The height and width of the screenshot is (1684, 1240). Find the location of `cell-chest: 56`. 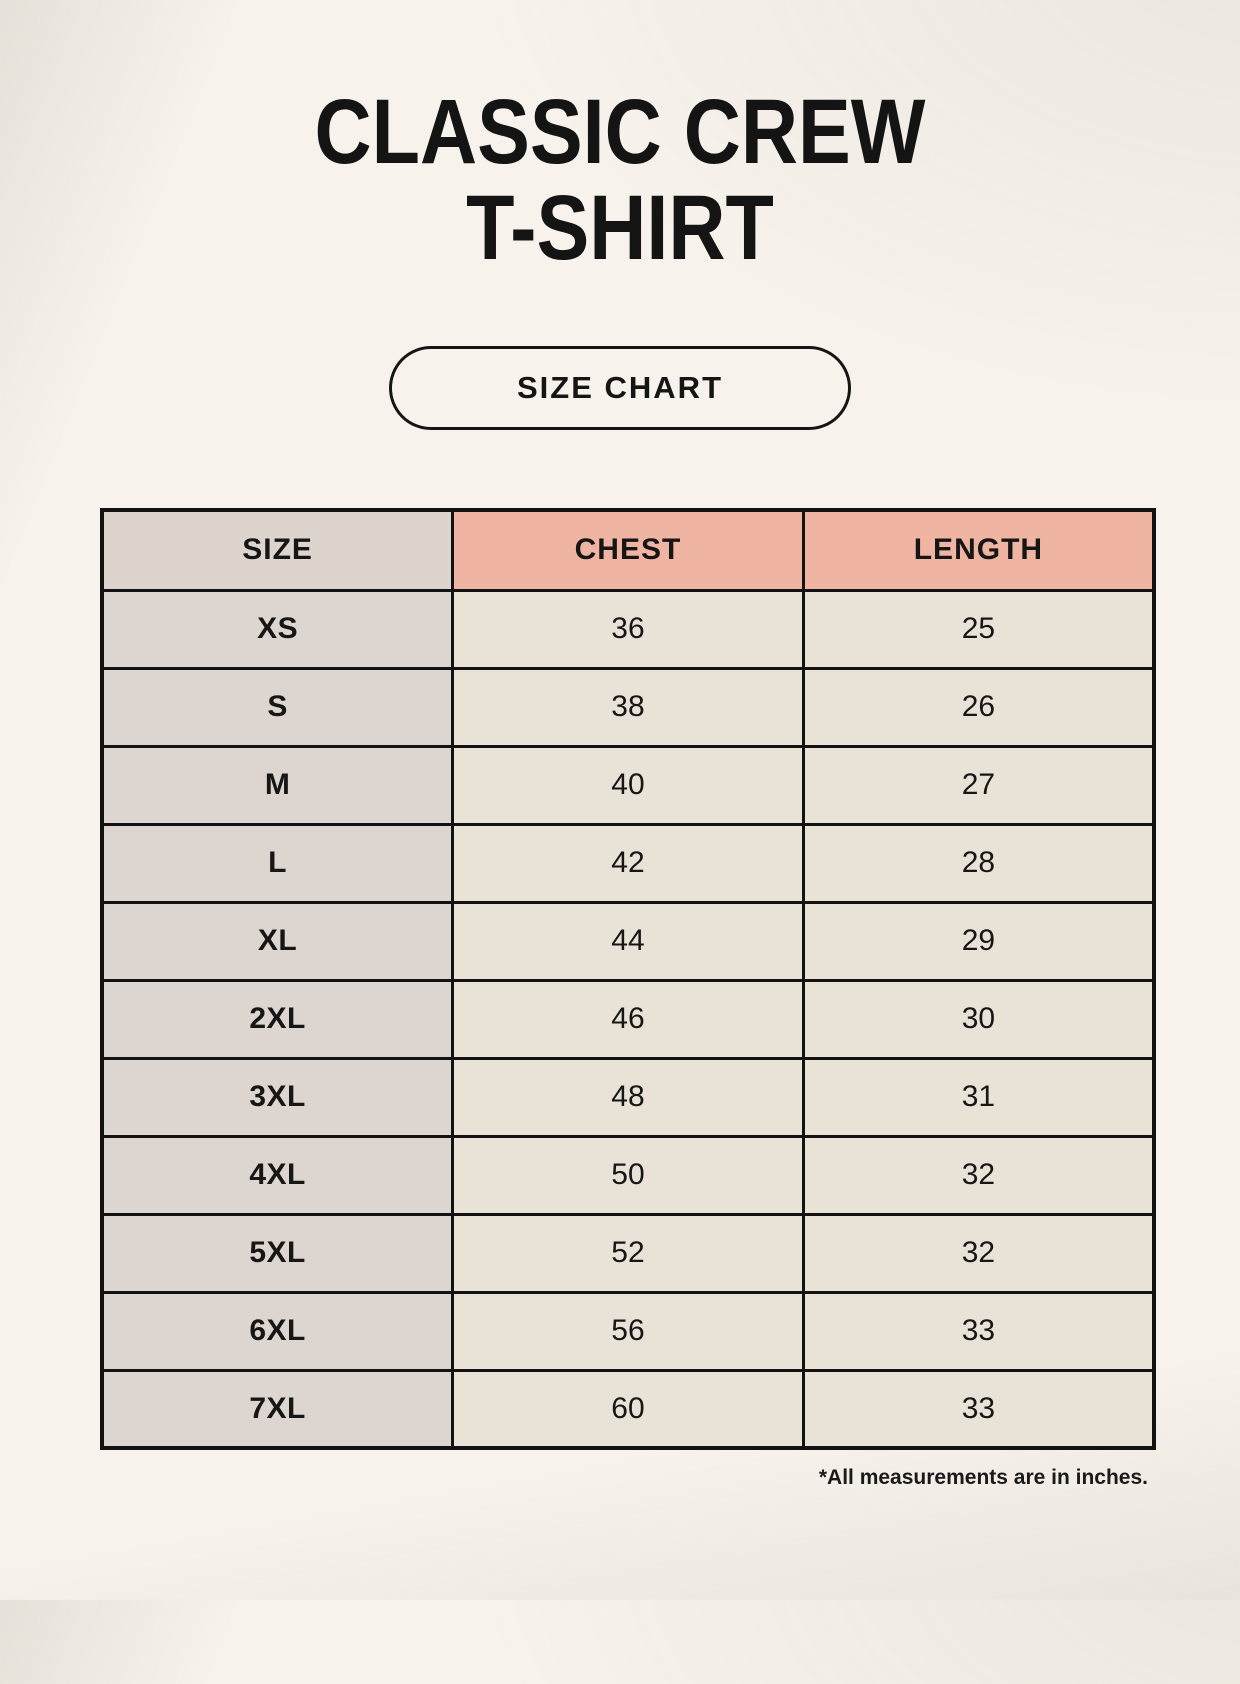

cell-chest: 56 is located at coordinates (628, 1331).